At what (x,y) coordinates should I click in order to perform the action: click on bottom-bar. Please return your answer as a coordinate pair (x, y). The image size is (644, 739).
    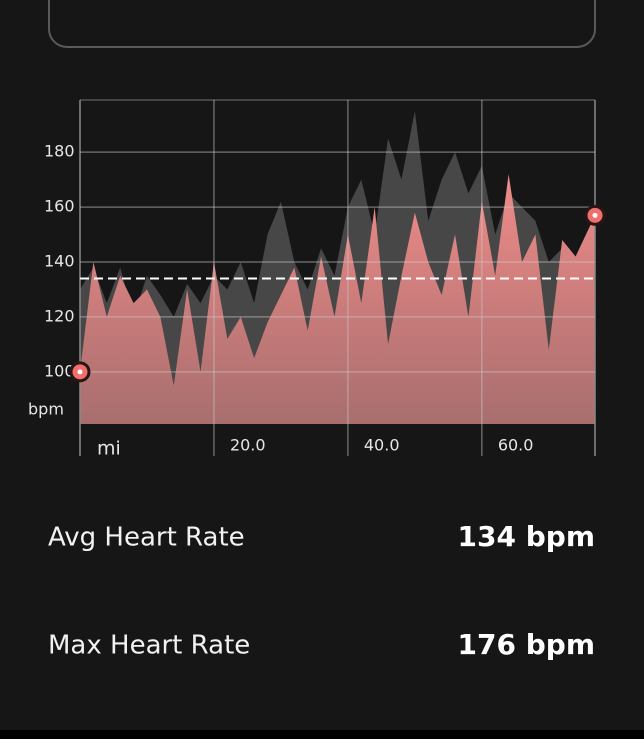
    Looking at the image, I should click on (322, 734).